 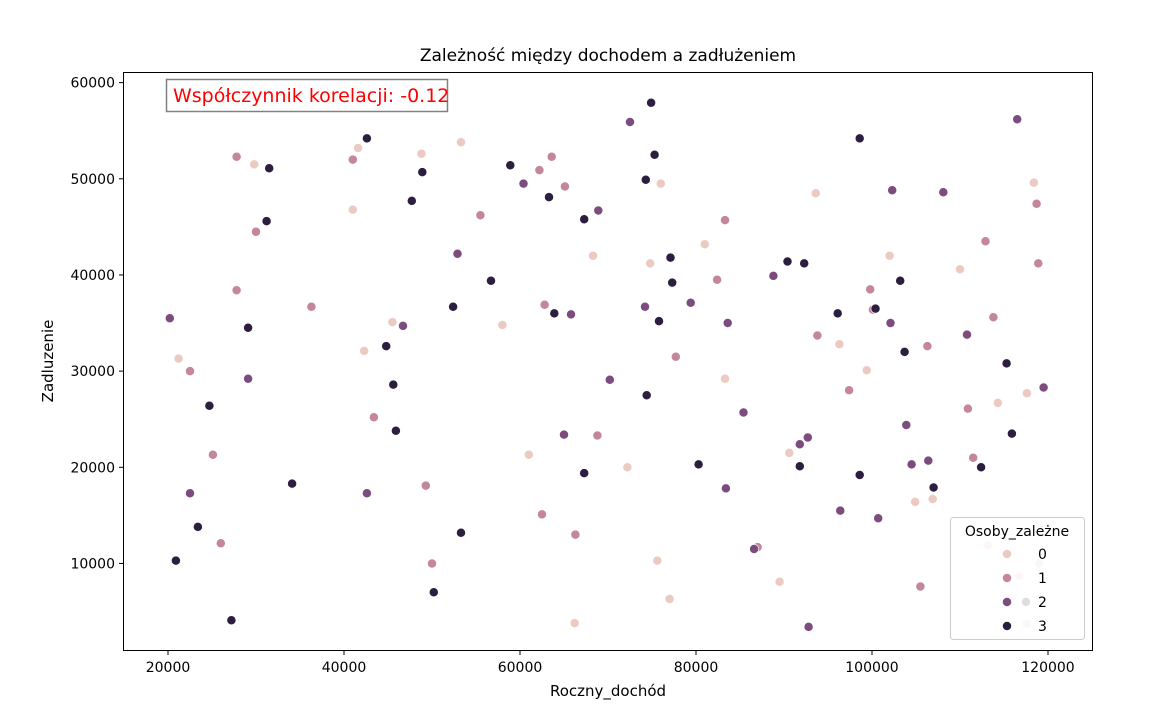 What do you see at coordinates (1017, 532) in the screenshot?
I see `legend-title: Osoby_zależne` at bounding box center [1017, 532].